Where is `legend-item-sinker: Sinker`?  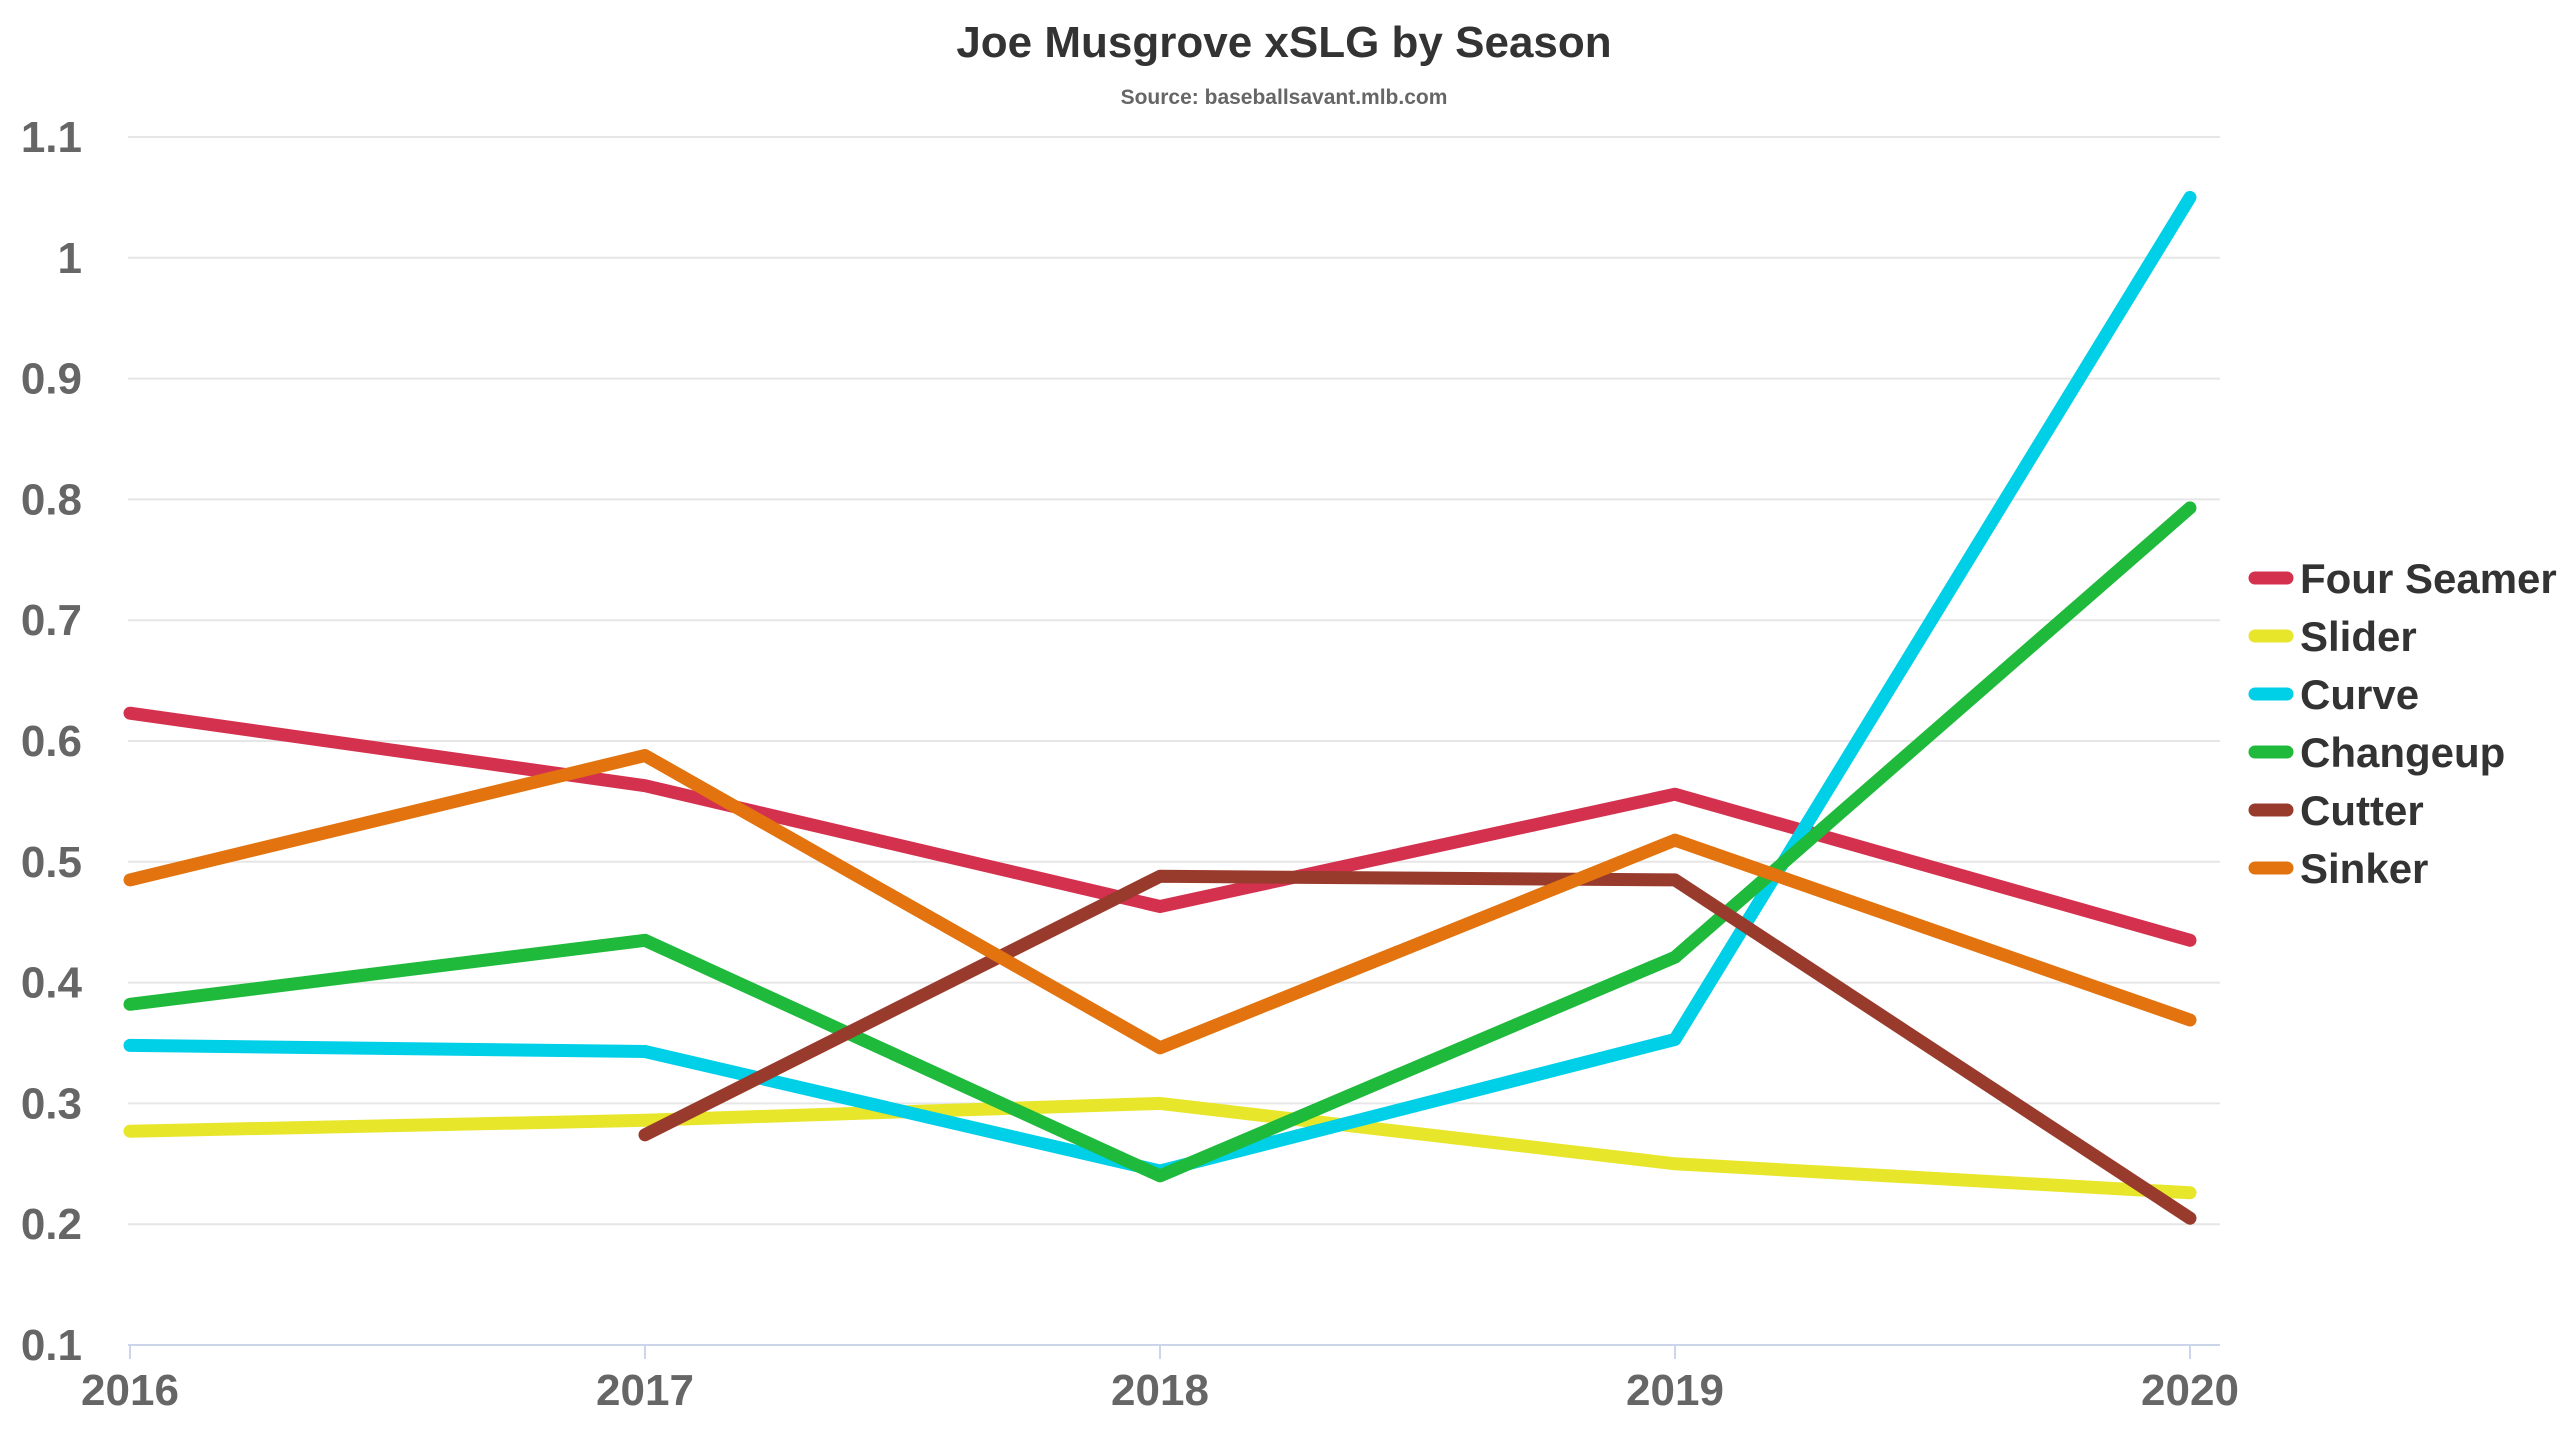 legend-item-sinker: Sinker is located at coordinates (2338, 868).